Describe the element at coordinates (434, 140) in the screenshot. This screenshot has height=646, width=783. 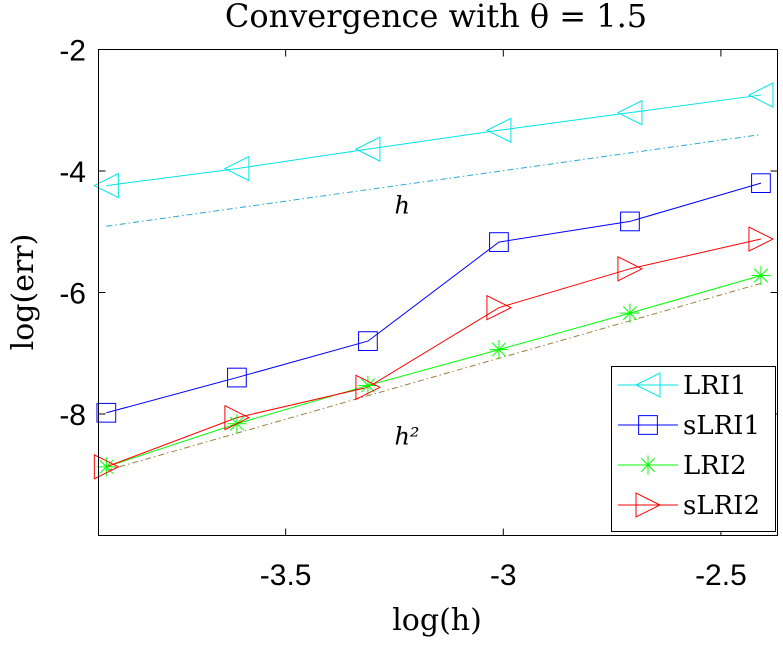
I see `series-line-LRI1` at that location.